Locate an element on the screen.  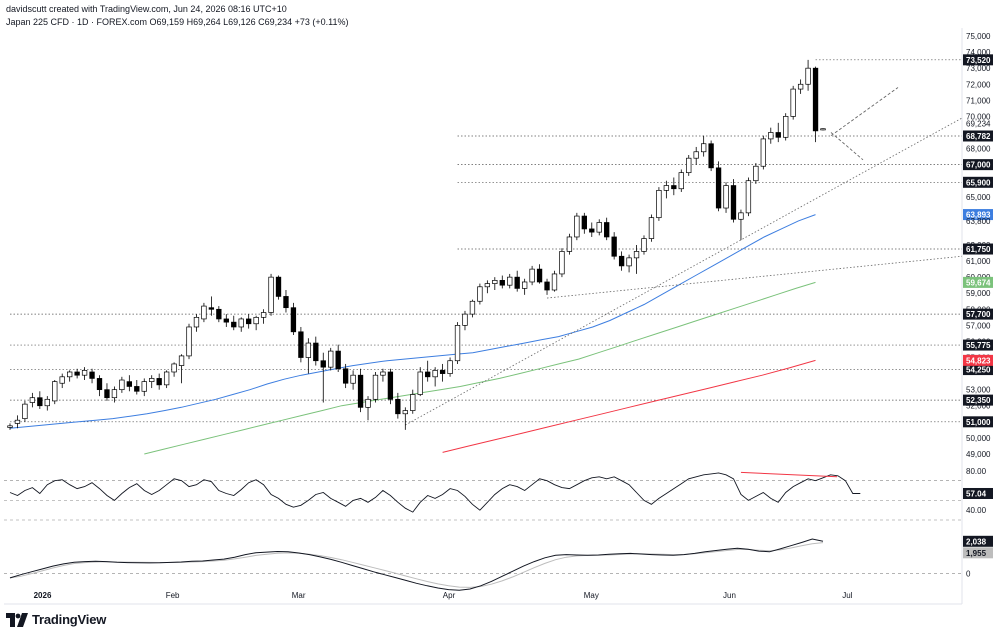
price-tick-label: 71,000 is located at coordinates (978, 100).